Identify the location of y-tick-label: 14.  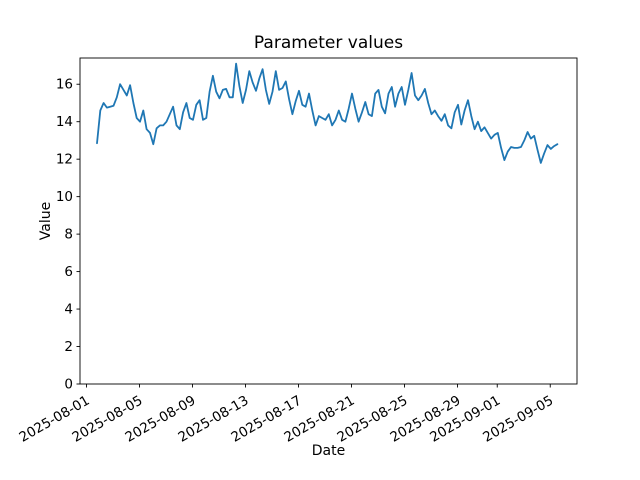
(64, 122).